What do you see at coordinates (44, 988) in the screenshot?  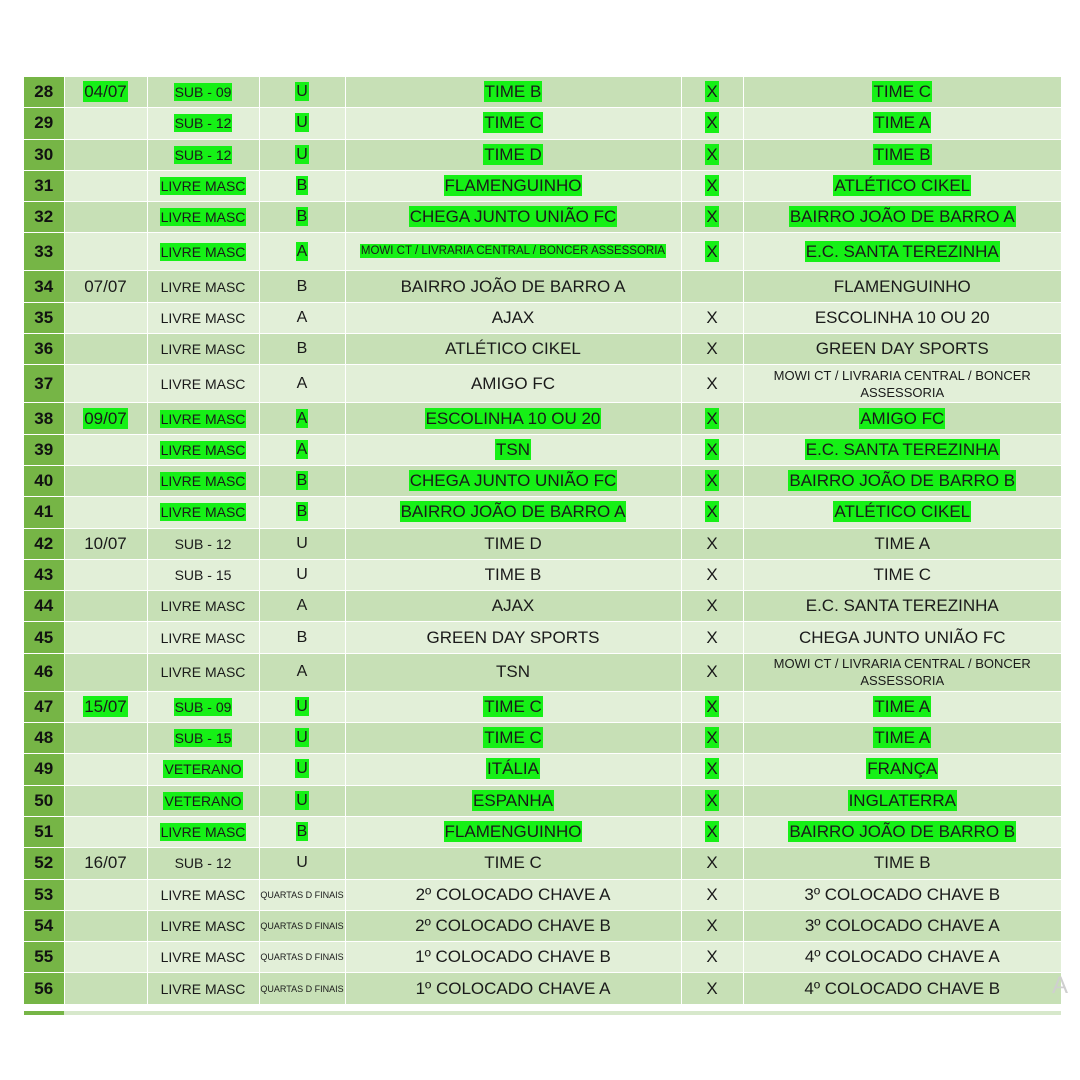 I see `match-number-cell: 56` at bounding box center [44, 988].